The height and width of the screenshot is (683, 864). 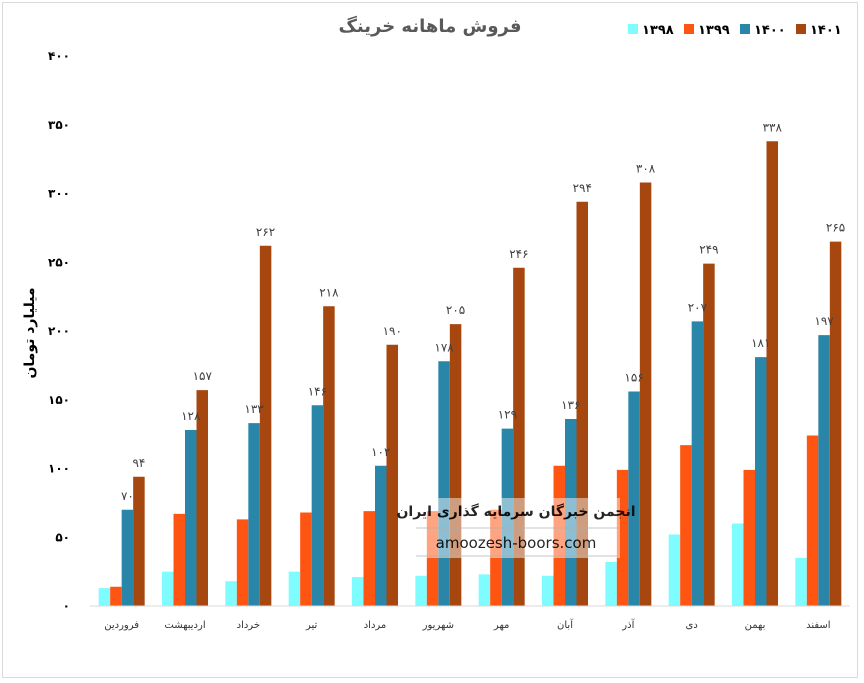 What do you see at coordinates (59, 469) in the screenshot?
I see `y-tick-label: ۱۰۰` at bounding box center [59, 469].